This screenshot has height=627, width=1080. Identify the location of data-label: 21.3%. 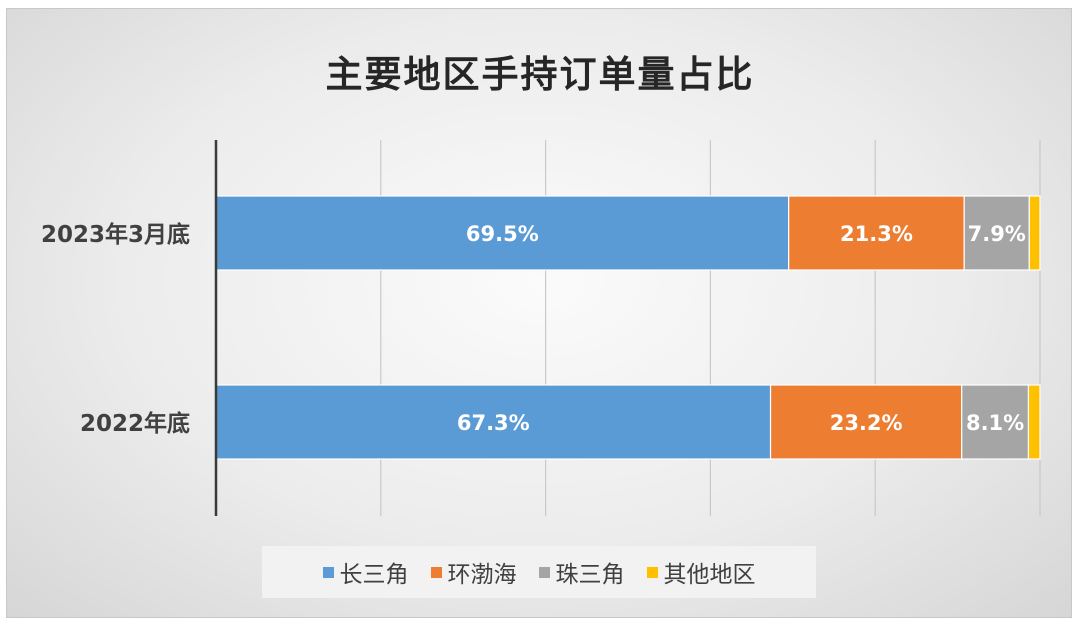
(876, 234).